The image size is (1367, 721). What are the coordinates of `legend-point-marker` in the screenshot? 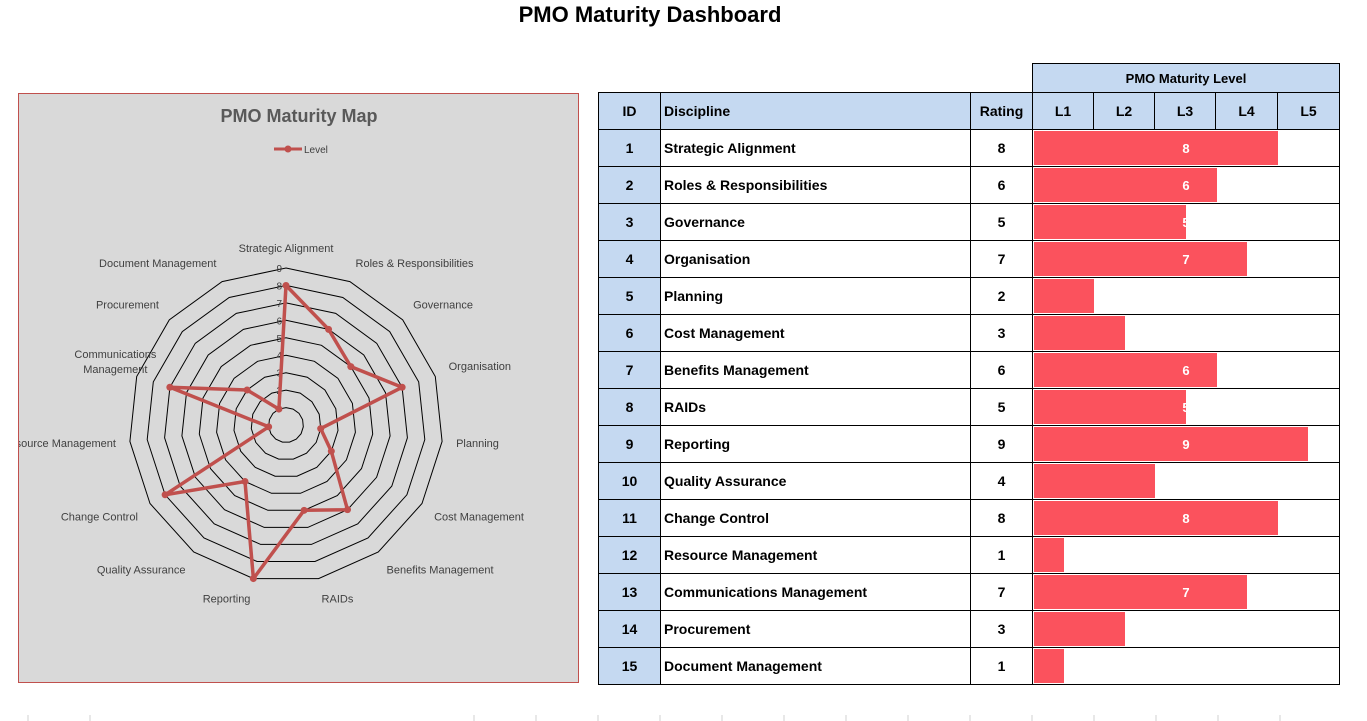 It's located at (288, 149).